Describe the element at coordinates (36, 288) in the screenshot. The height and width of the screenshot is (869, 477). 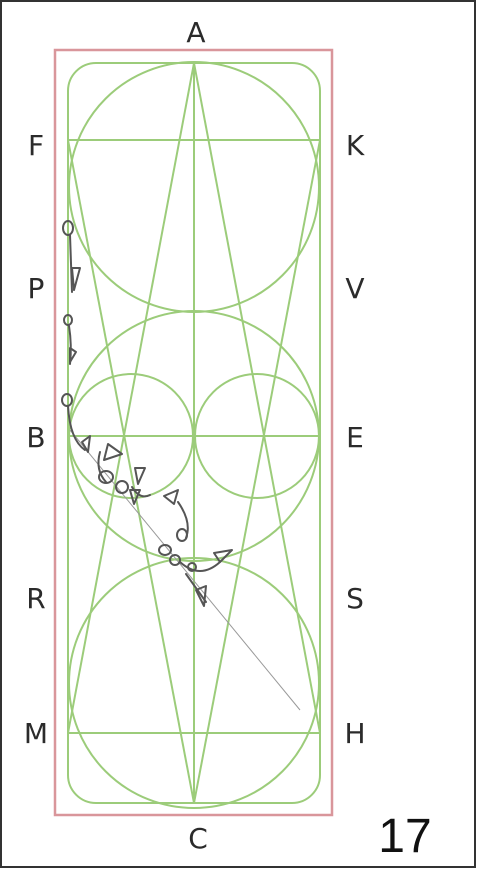
I see `marker-p: P` at that location.